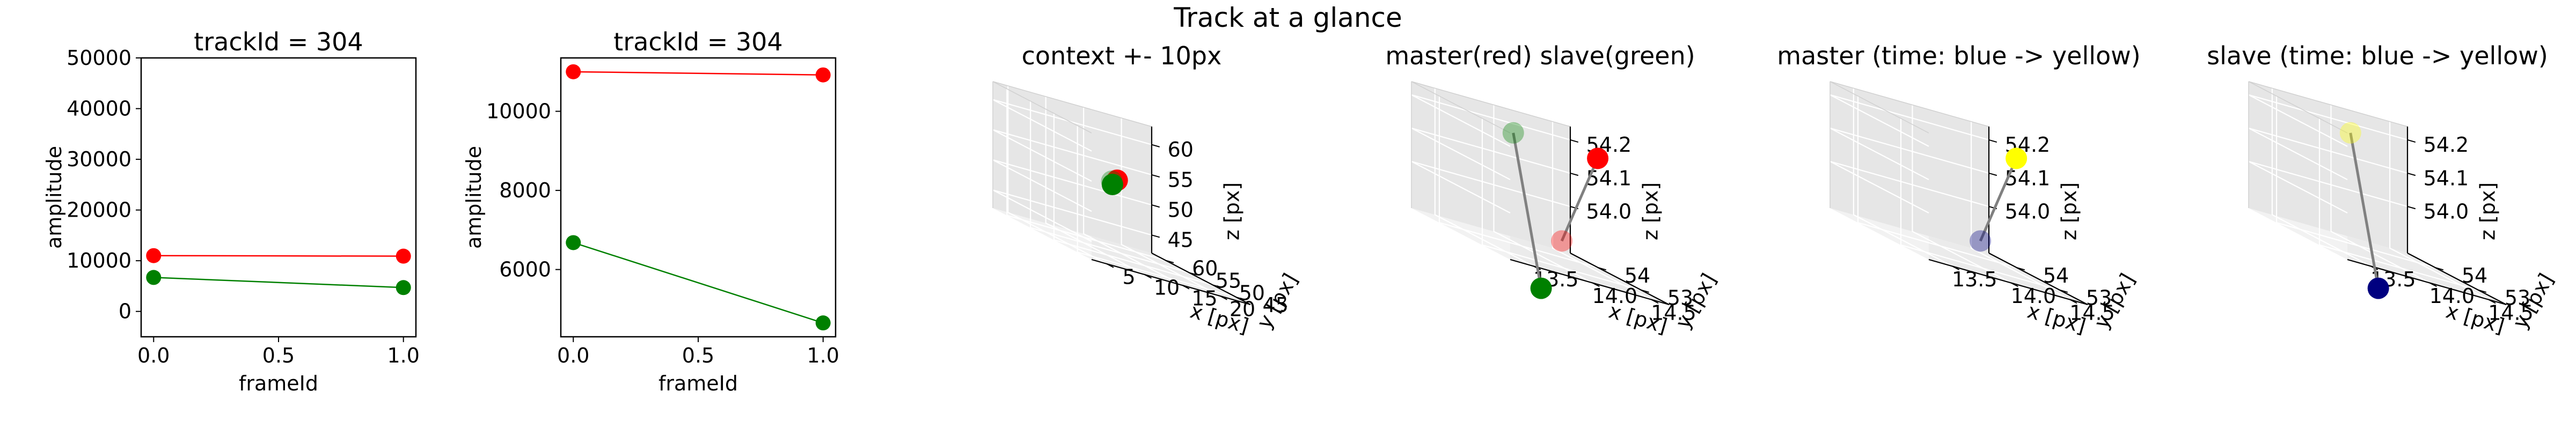 This screenshot has height=429, width=2576. I want to click on y-tick-label: 45, so click(1276, 305).